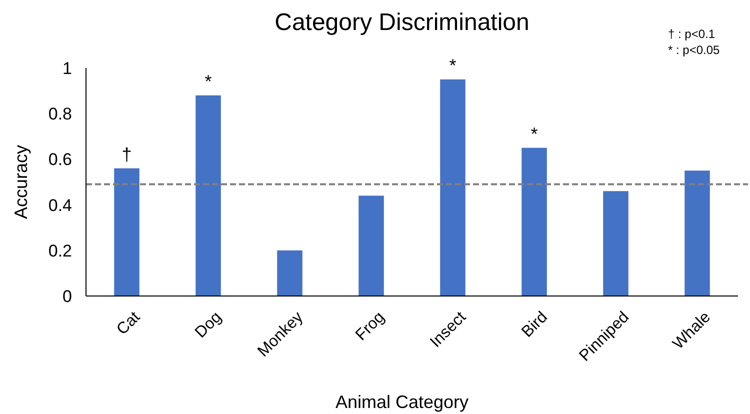  Describe the element at coordinates (67, 68) in the screenshot. I see `y-tick-label: 1` at that location.